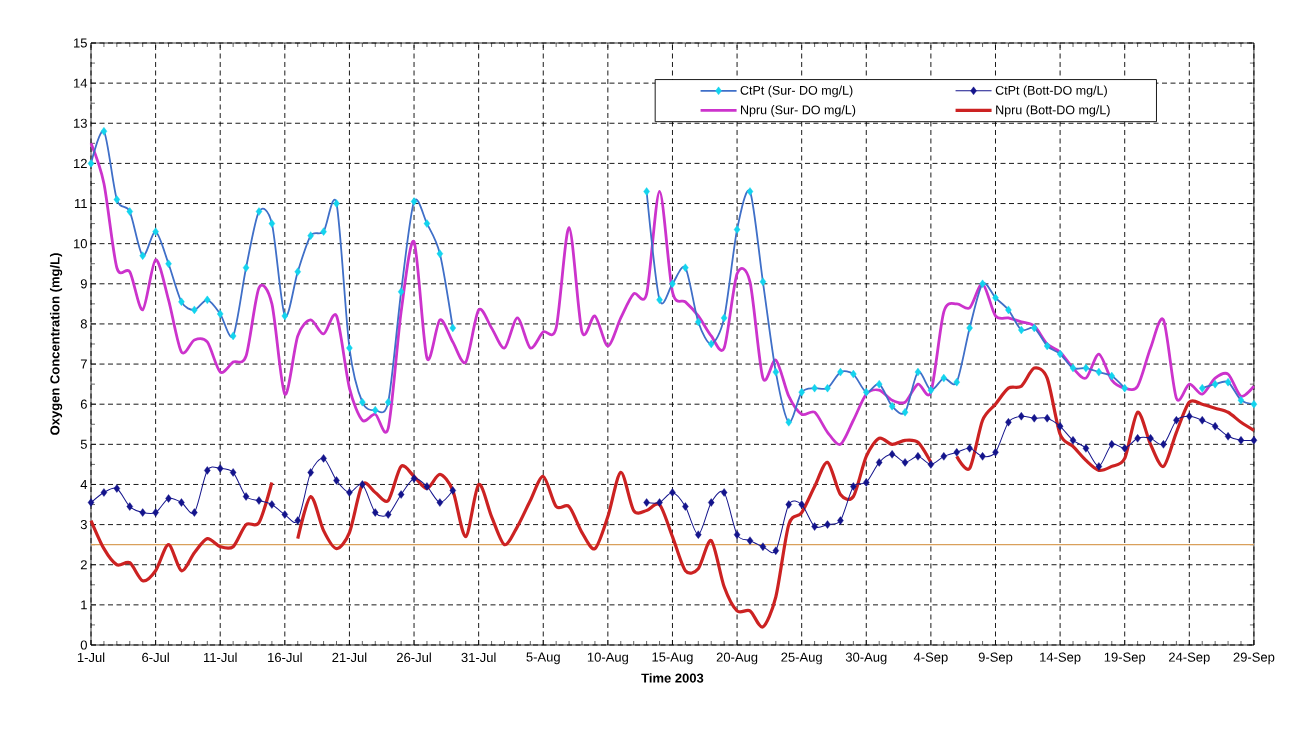 The height and width of the screenshot is (732, 1303). I want to click on y-tick-label: 13, so click(80, 123).